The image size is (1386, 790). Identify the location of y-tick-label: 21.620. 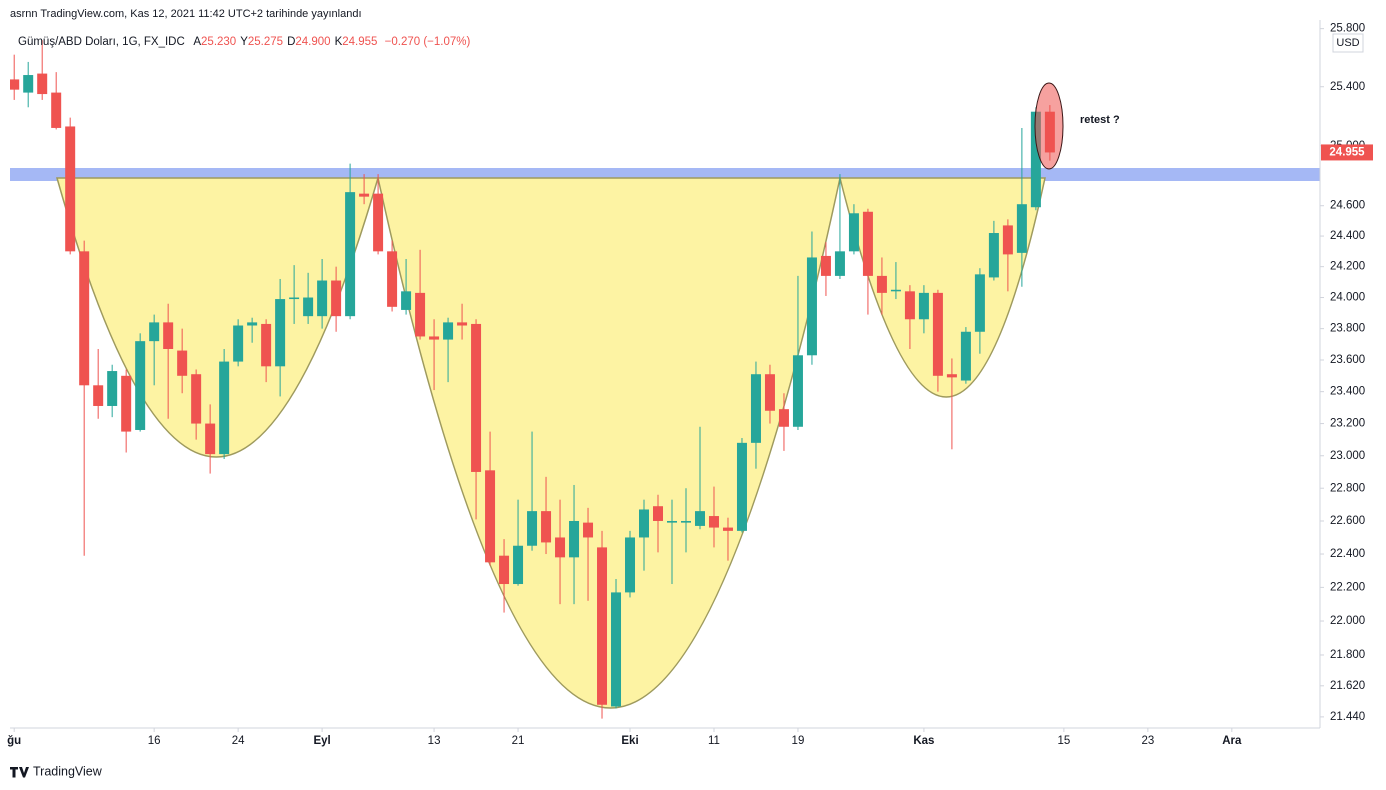
(1347, 686).